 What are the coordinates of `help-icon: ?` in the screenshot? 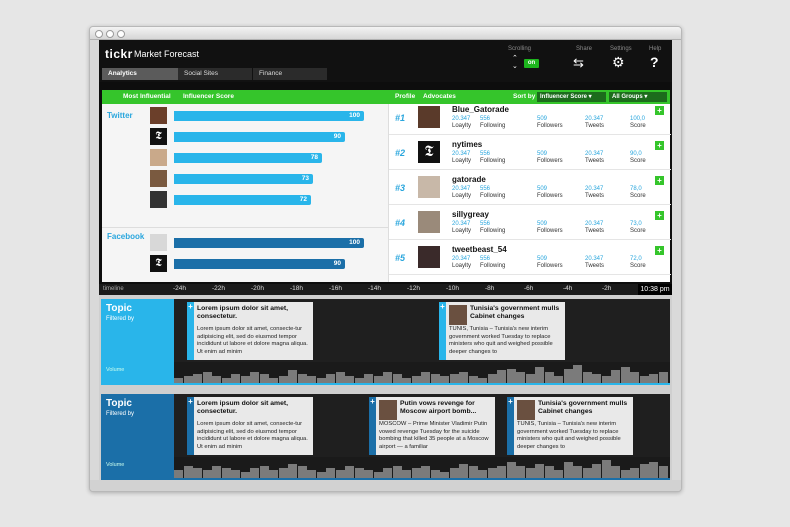 It's located at (654, 62).